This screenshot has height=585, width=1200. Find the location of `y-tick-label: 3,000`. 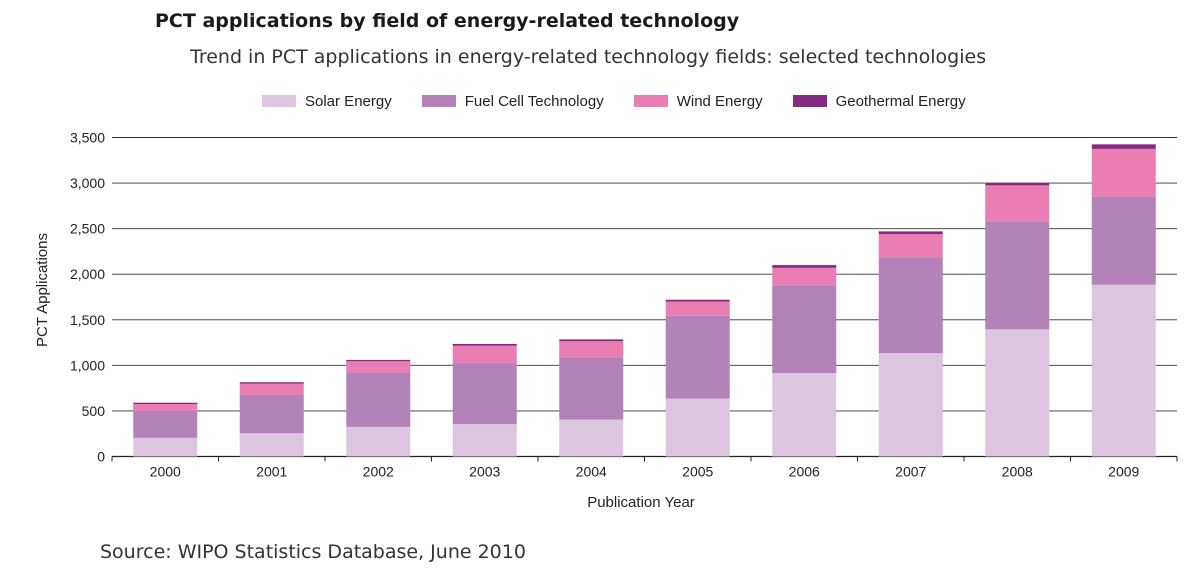

y-tick-label: 3,000 is located at coordinates (87, 183).